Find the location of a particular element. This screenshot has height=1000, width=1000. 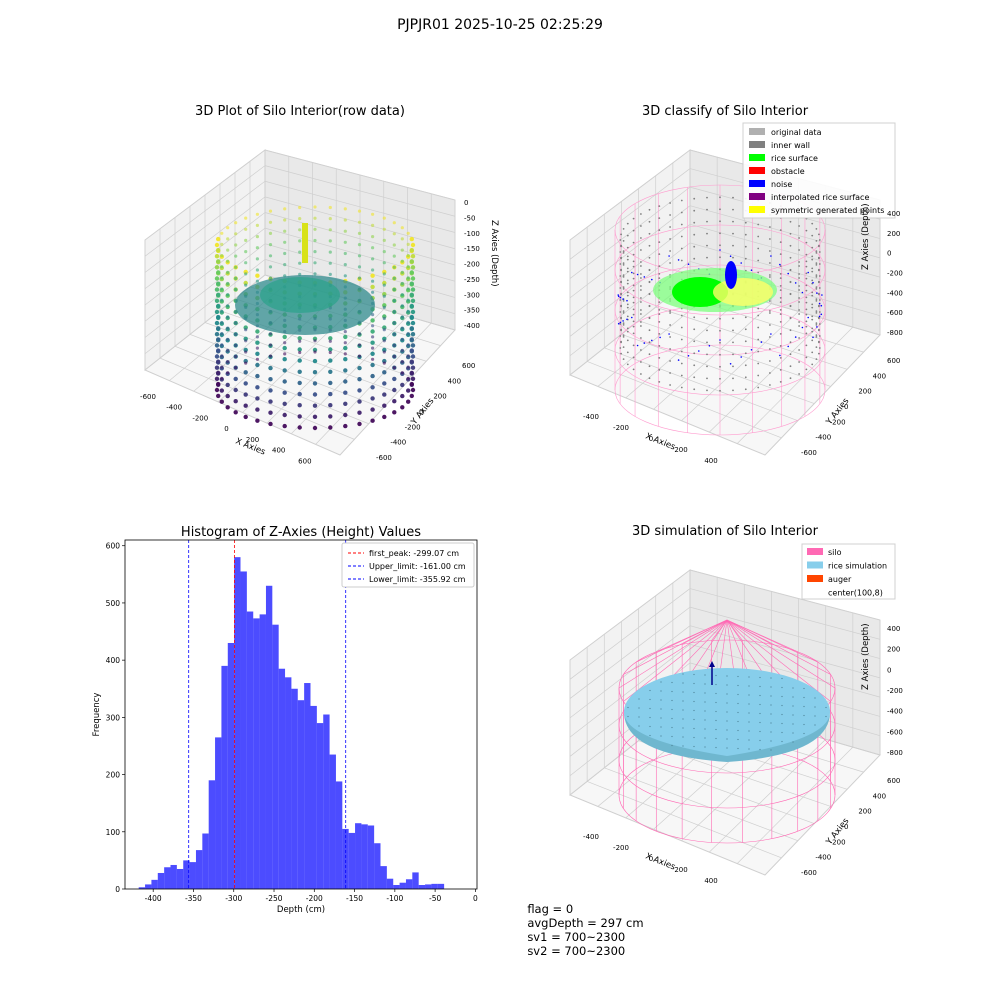

cls-x-label: X Axies is located at coordinates (660, 442).